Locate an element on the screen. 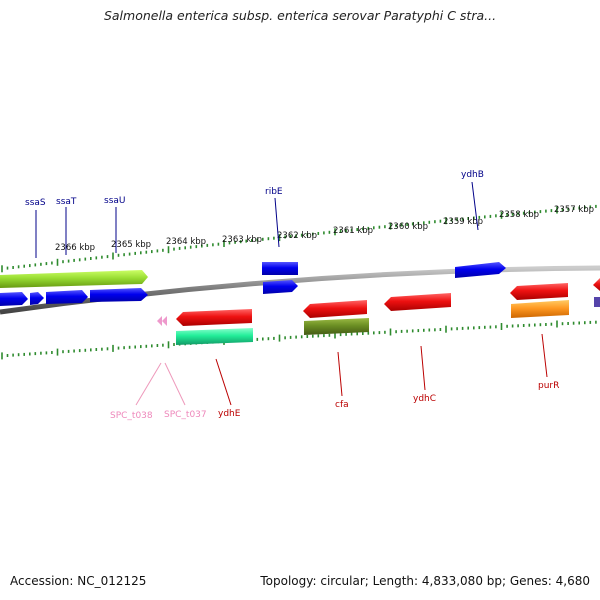 This screenshot has width=600, height=600. scale-label: 2363 kbp is located at coordinates (242, 240).